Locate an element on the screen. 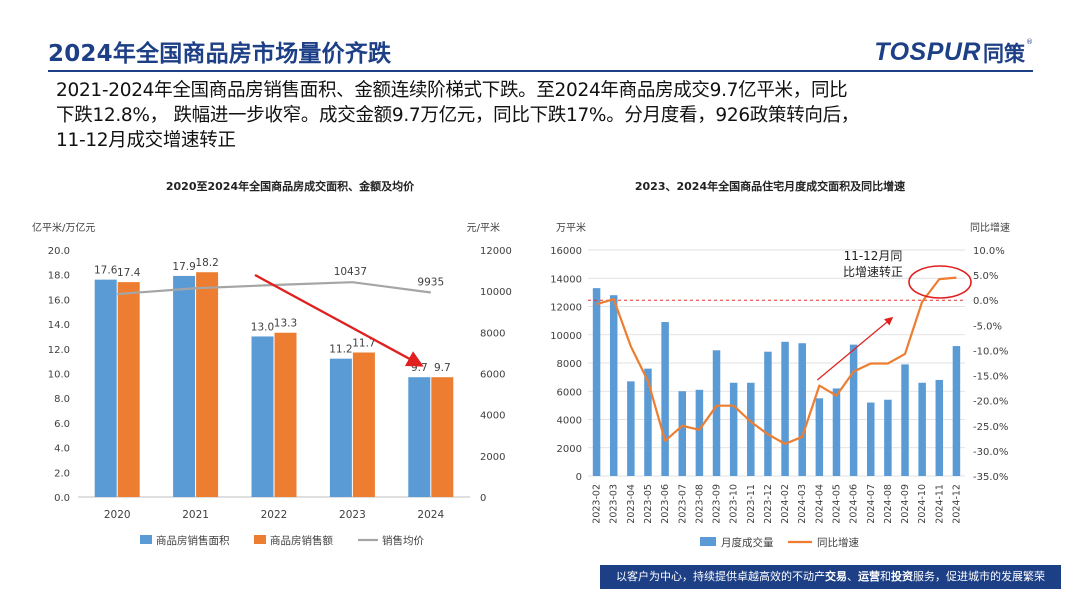 The width and height of the screenshot is (1080, 608). right-y-tick-label: 8000 is located at coordinates (569, 364).